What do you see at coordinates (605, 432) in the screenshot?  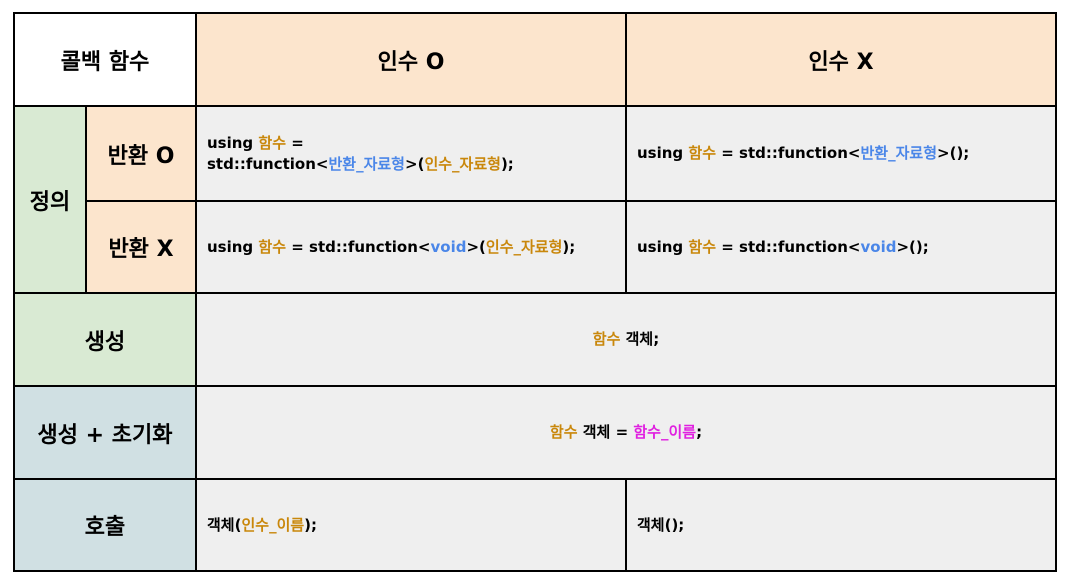 I see `code-object-decl: 객체 =` at bounding box center [605, 432].